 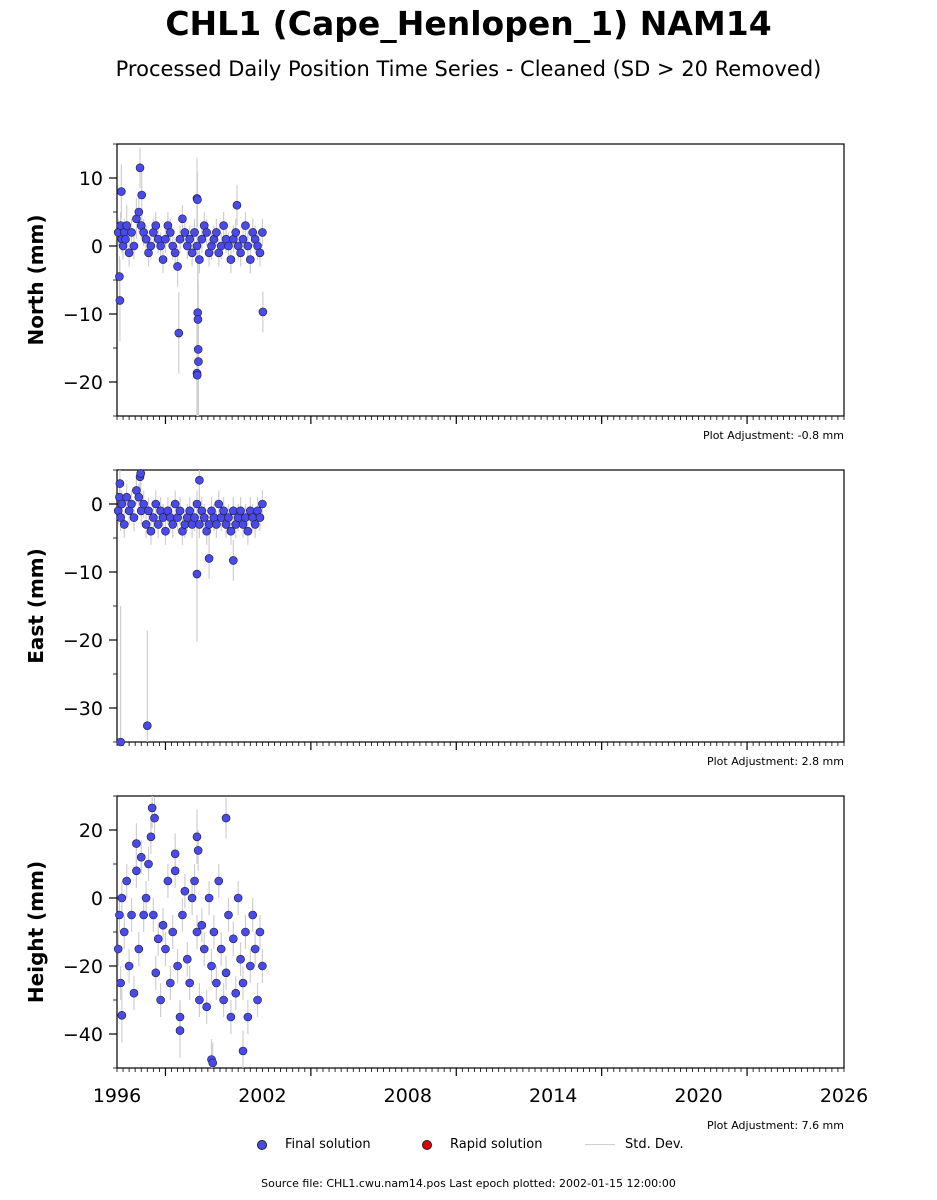 I want to click on y-axis-label: Height (mm), so click(x=36, y=932).